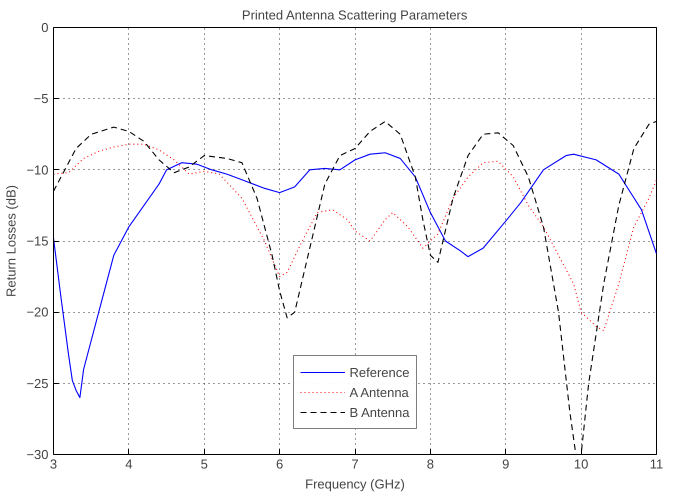  What do you see at coordinates (37, 454) in the screenshot?
I see `y-tick-label: −30` at bounding box center [37, 454].